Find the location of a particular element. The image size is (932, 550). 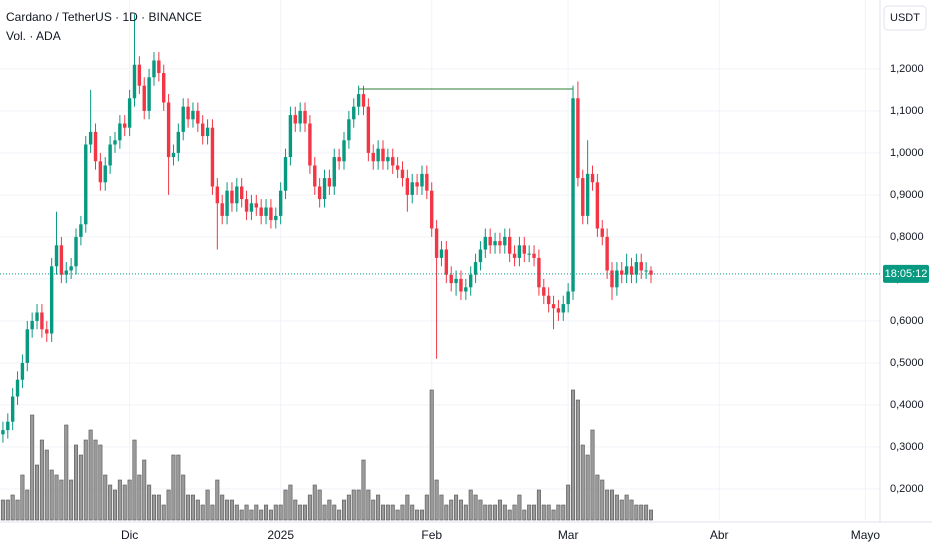

currency: USDT is located at coordinates (905, 18).